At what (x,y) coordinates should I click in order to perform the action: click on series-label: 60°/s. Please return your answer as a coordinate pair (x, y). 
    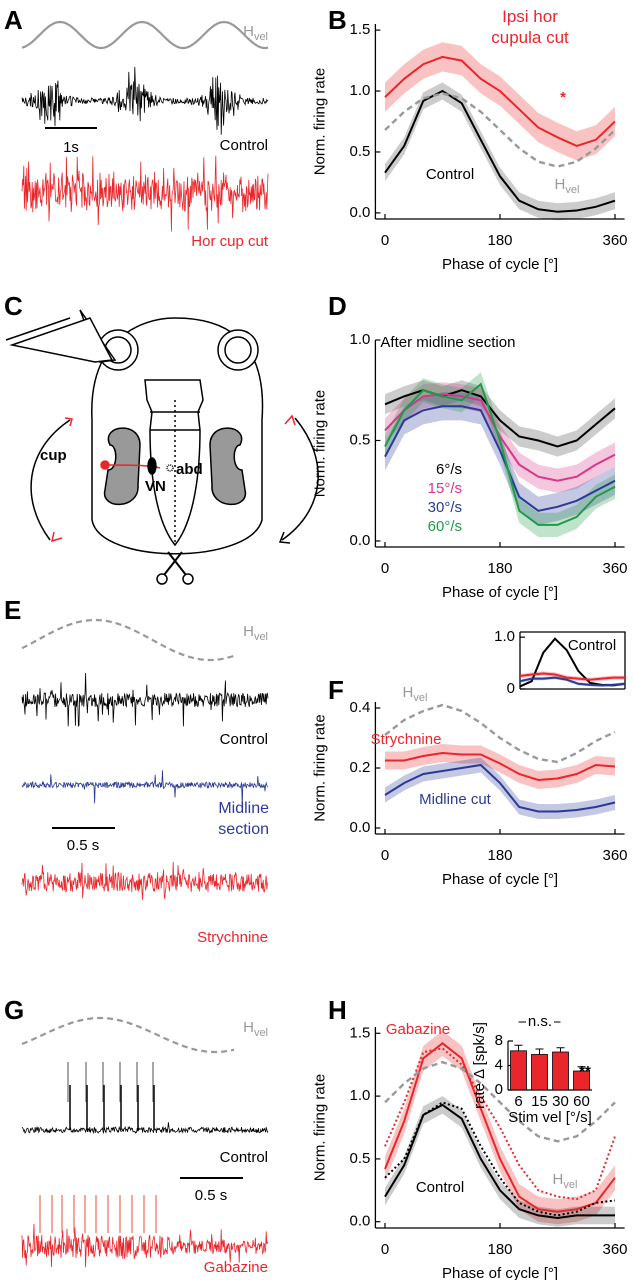
    Looking at the image, I should click on (445, 526).